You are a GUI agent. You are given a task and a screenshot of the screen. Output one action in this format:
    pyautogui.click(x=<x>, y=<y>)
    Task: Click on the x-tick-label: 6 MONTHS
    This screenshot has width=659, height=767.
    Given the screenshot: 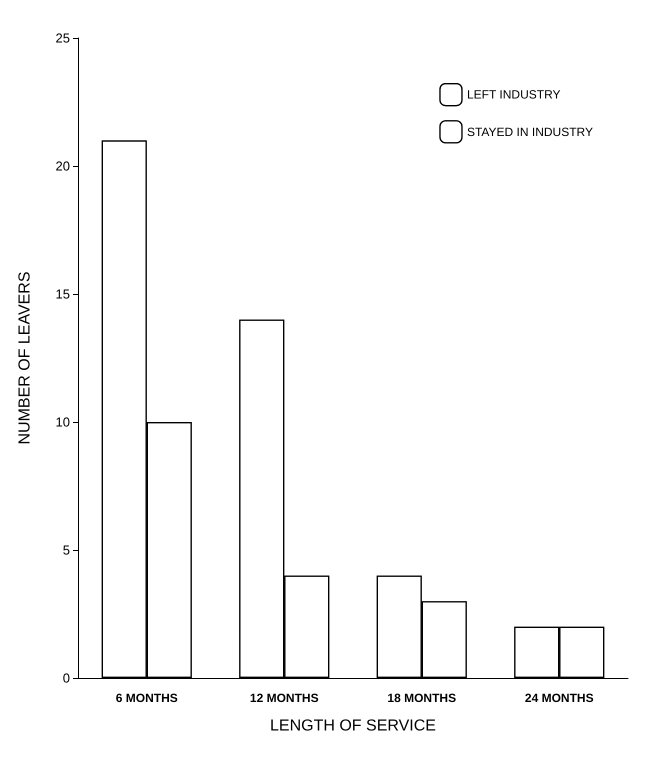 What is the action you would take?
    pyautogui.click(x=147, y=698)
    